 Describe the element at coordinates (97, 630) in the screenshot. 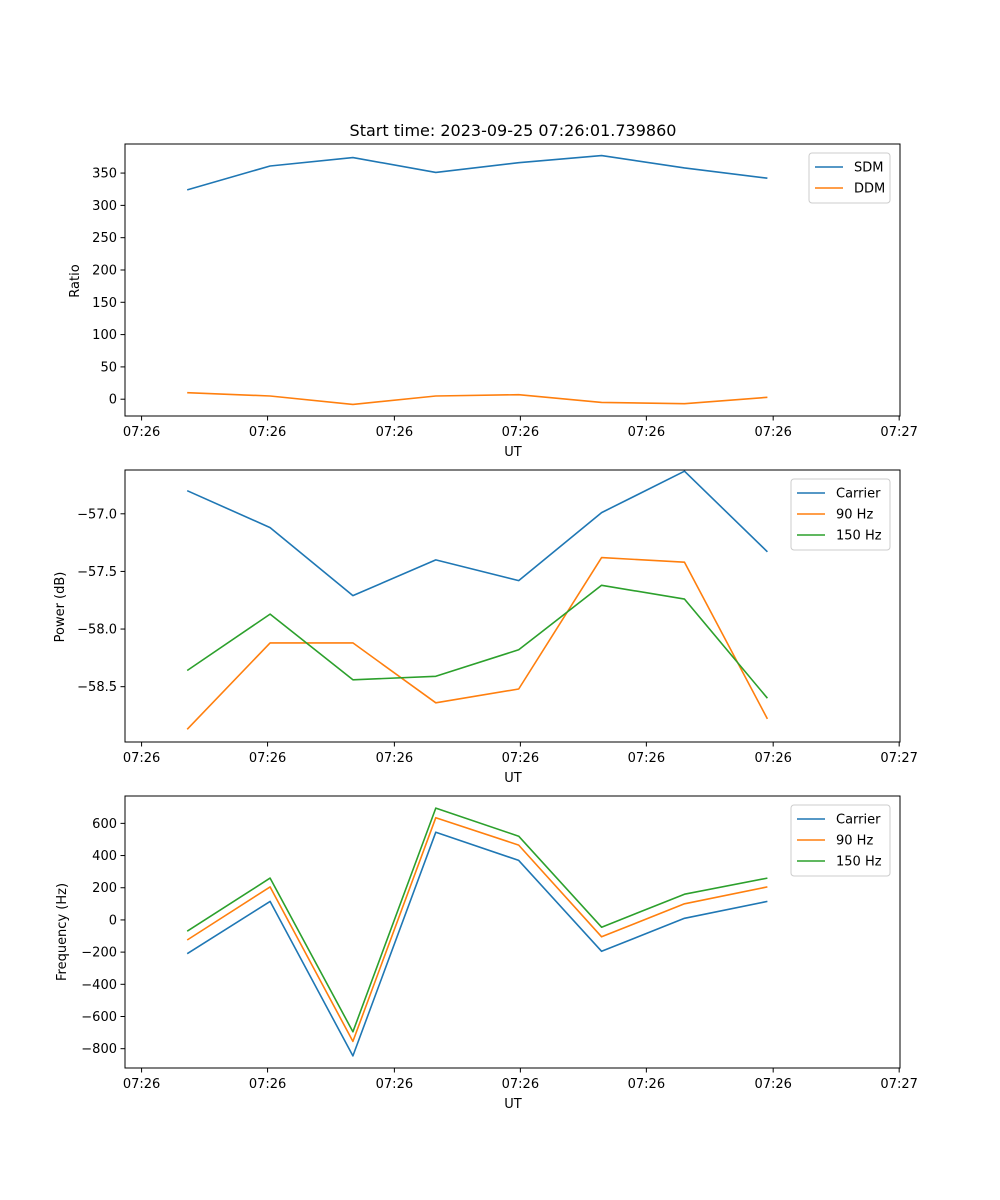

I see `y-tick-label: −58.0` at that location.